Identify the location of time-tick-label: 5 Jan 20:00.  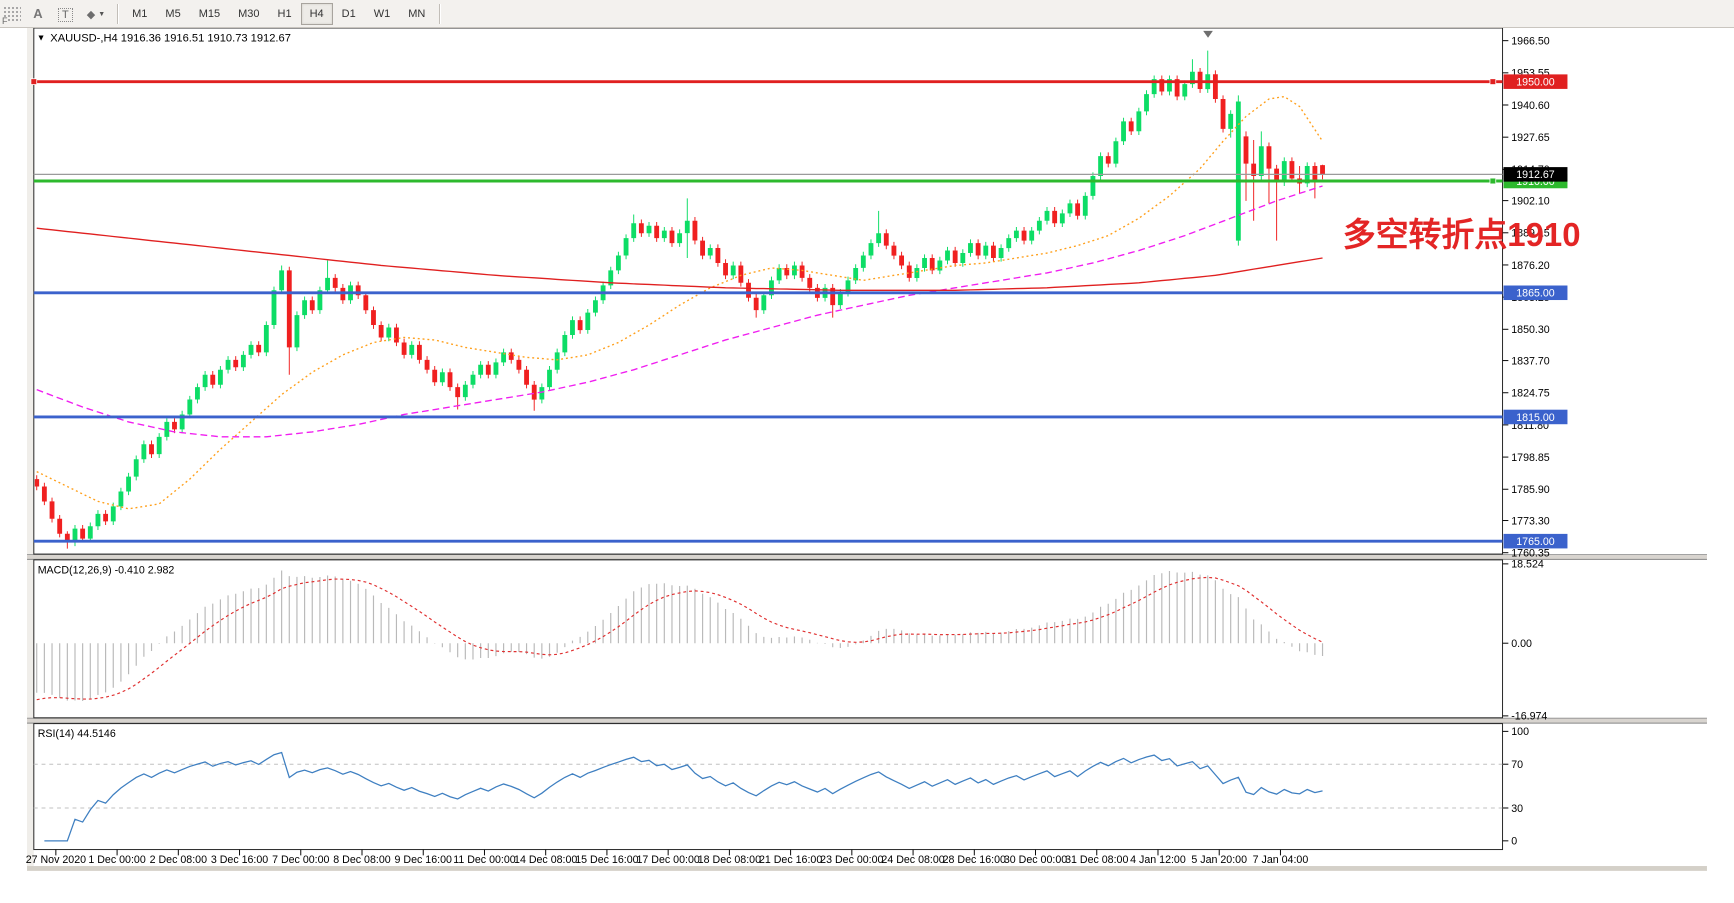
(1219, 860).